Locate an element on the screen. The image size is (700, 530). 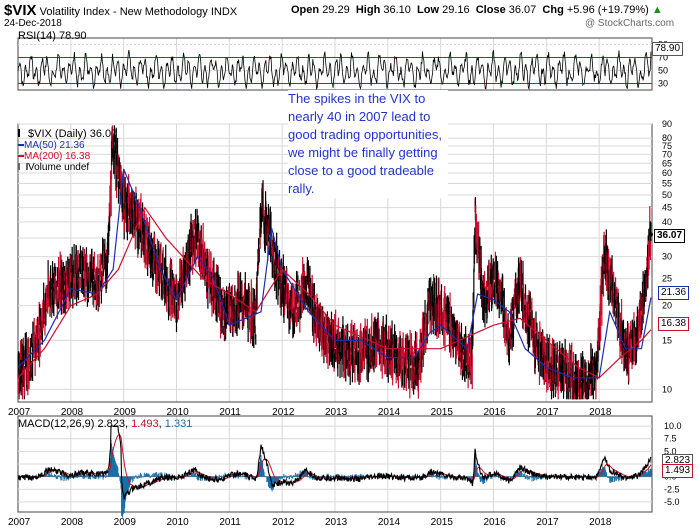
ma200-legend: MA(200) 16.38 is located at coordinates (54, 156).